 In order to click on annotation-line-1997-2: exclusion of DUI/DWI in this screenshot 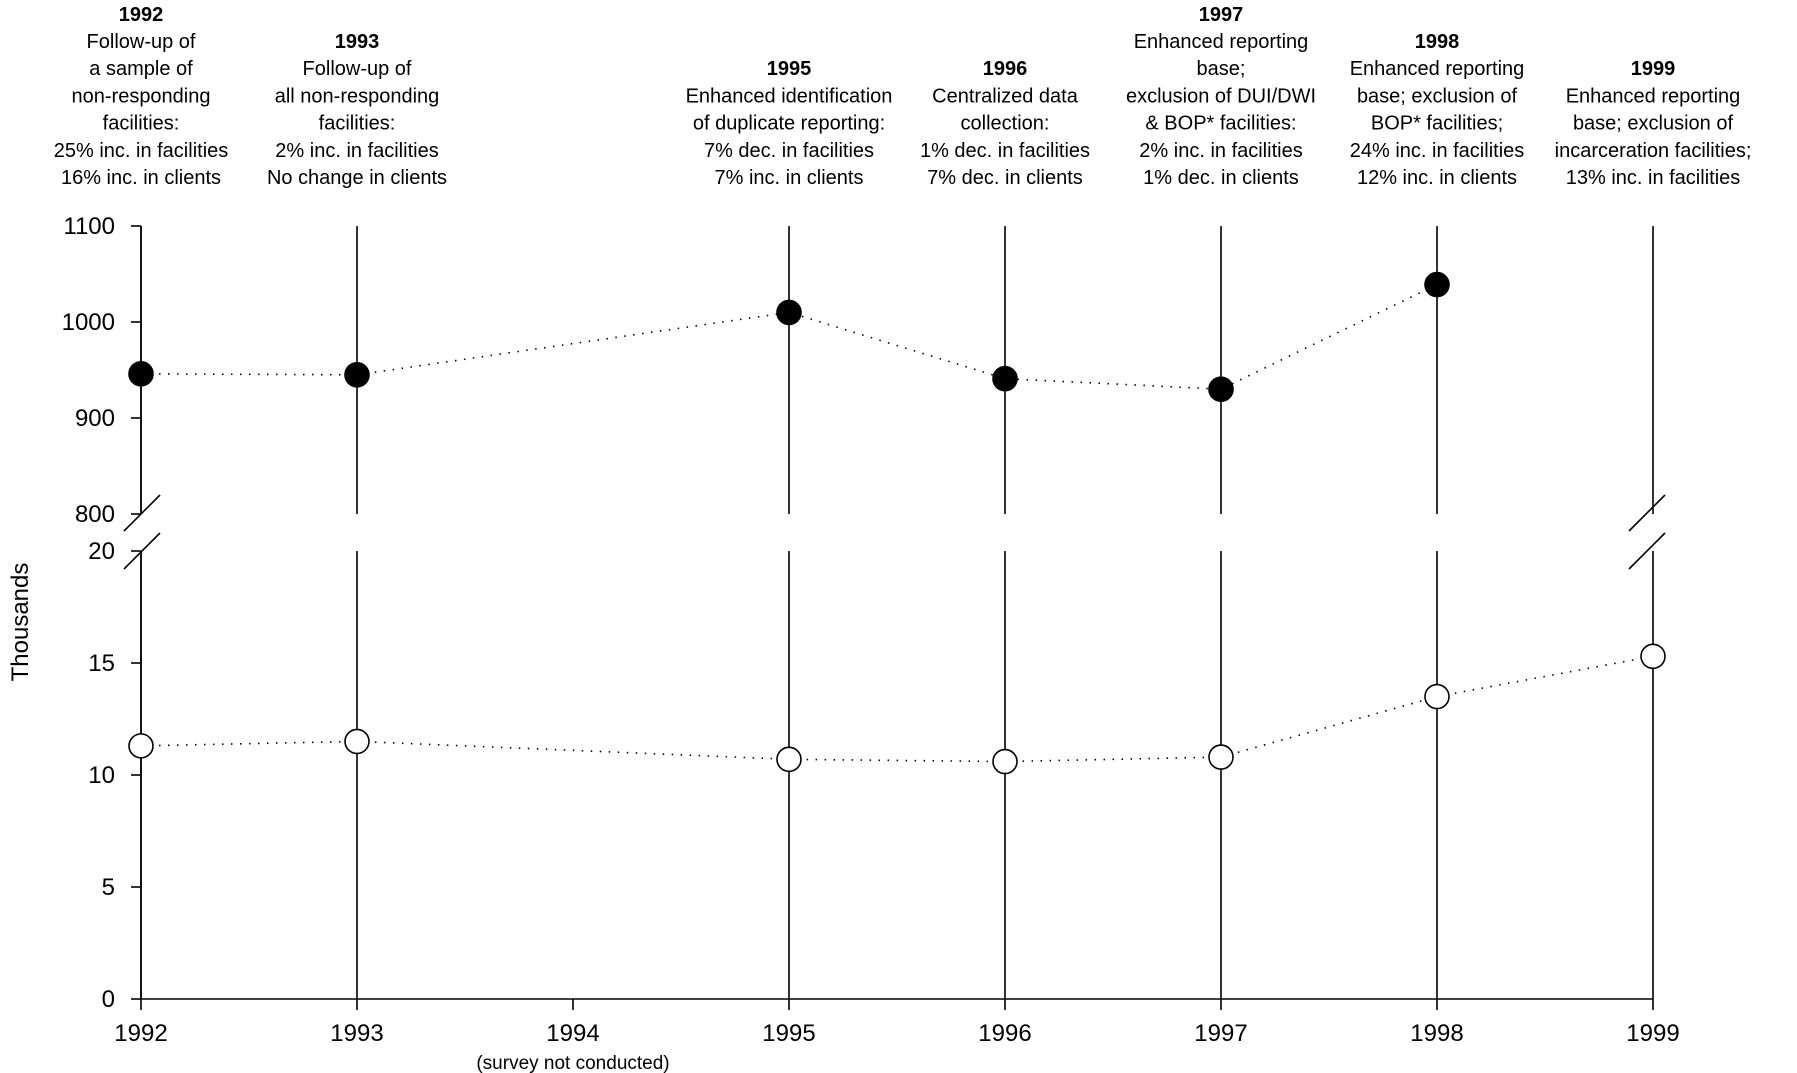, I will do `click(1221, 96)`.